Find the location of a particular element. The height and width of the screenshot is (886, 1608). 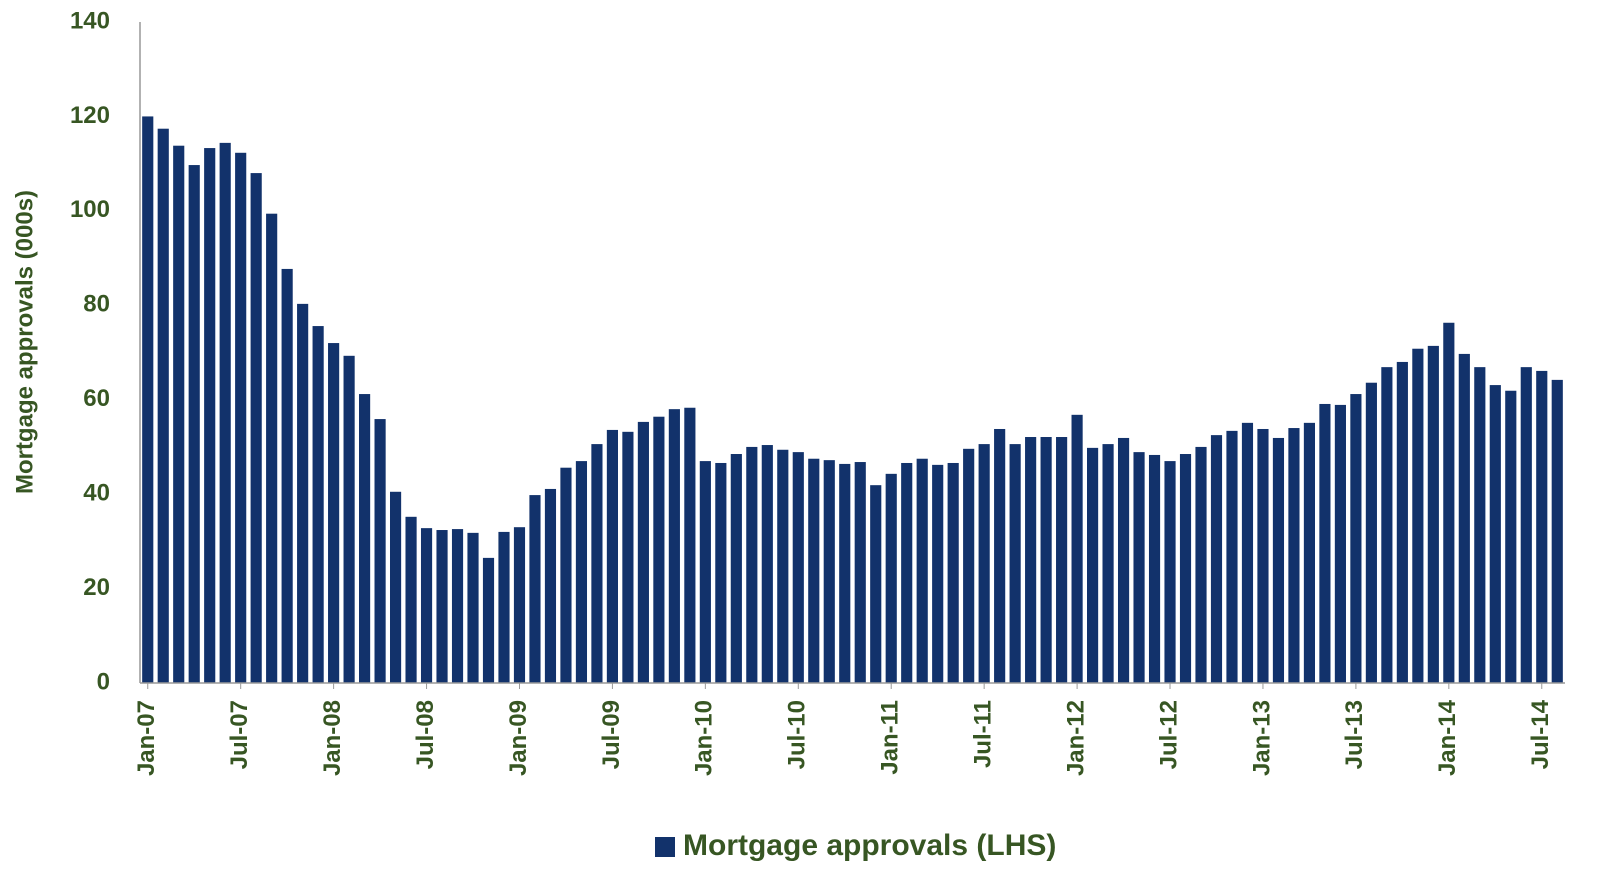

y-tick-label: 40 is located at coordinates (96, 492).